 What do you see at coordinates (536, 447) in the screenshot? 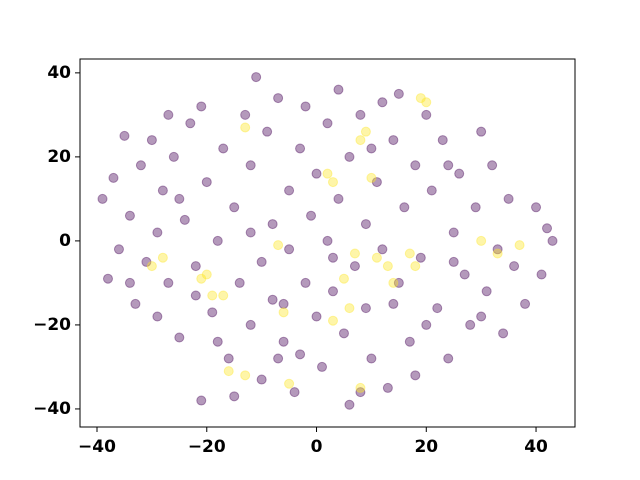
I see `x-tick-label: 40` at bounding box center [536, 447].